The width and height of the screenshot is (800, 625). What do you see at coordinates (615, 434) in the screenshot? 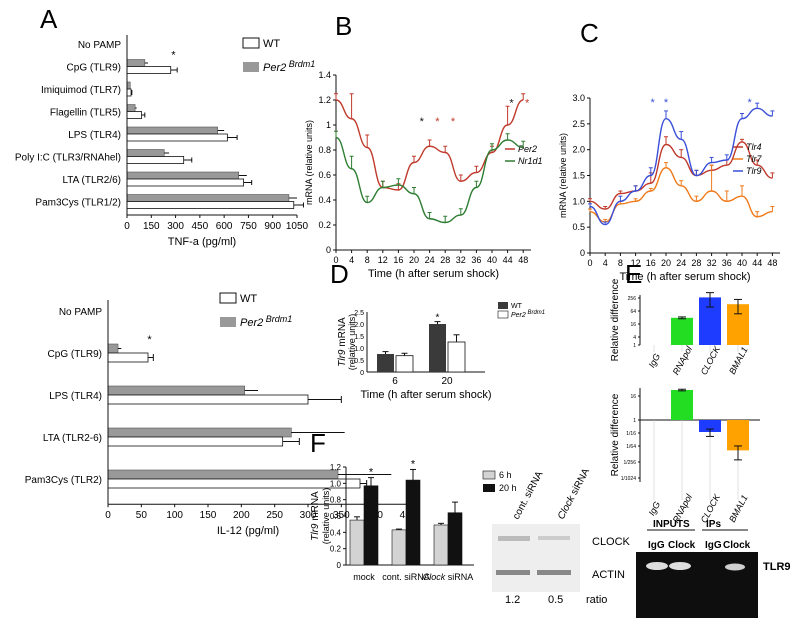
I see `y-axis-title: Relative difference` at bounding box center [615, 434].